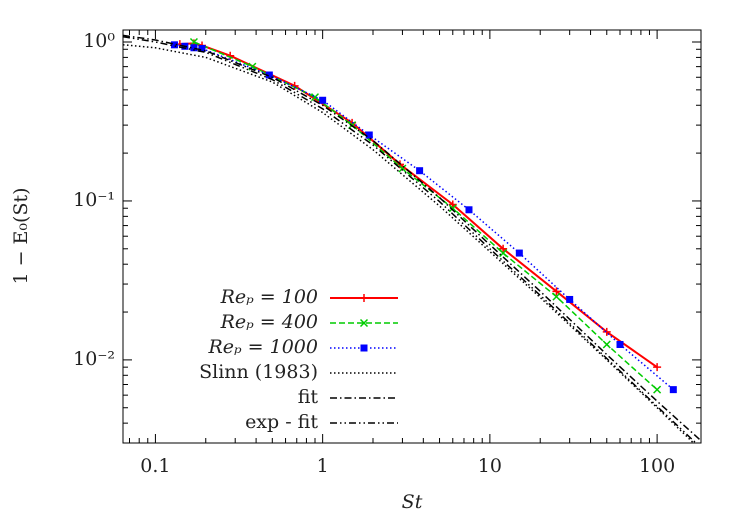 Image resolution: width=747 pixels, height=523 pixels. Describe the element at coordinates (269, 322) in the screenshot. I see `legend-label: Reₚ = 400` at that location.